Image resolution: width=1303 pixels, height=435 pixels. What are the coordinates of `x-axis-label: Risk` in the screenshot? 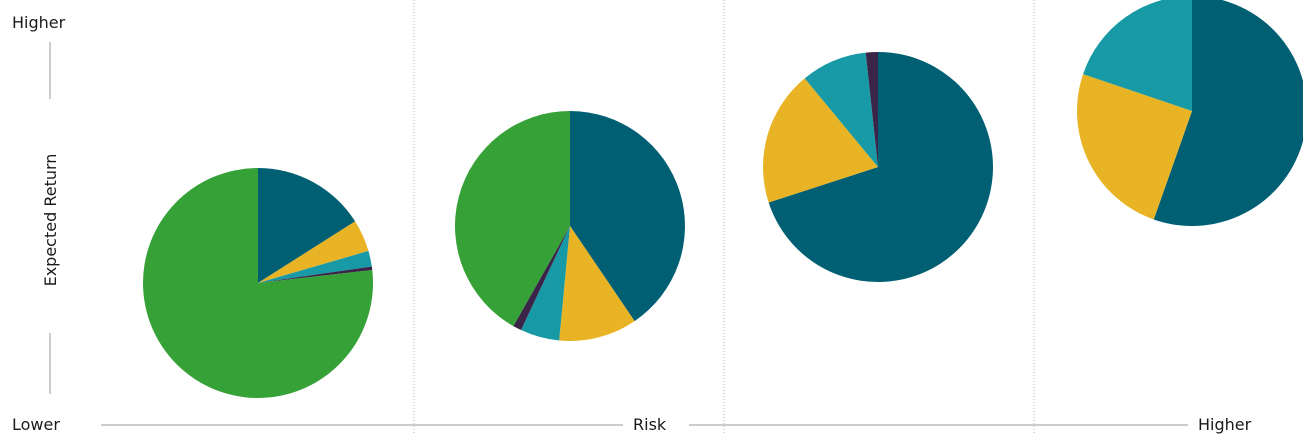 It's located at (650, 424).